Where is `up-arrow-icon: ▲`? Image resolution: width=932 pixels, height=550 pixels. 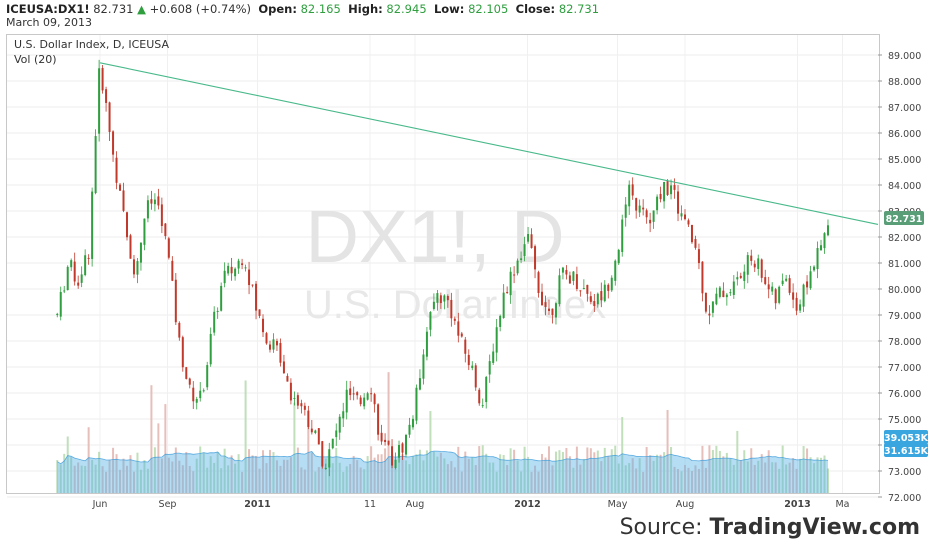
up-arrow-icon: ▲ is located at coordinates (141, 9).